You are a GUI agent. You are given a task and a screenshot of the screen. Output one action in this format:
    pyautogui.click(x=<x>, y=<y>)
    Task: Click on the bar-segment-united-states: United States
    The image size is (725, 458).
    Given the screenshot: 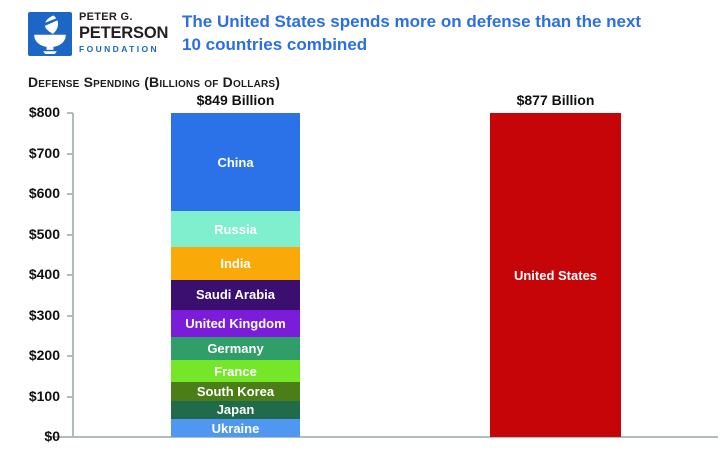 What is the action you would take?
    pyautogui.click(x=555, y=275)
    